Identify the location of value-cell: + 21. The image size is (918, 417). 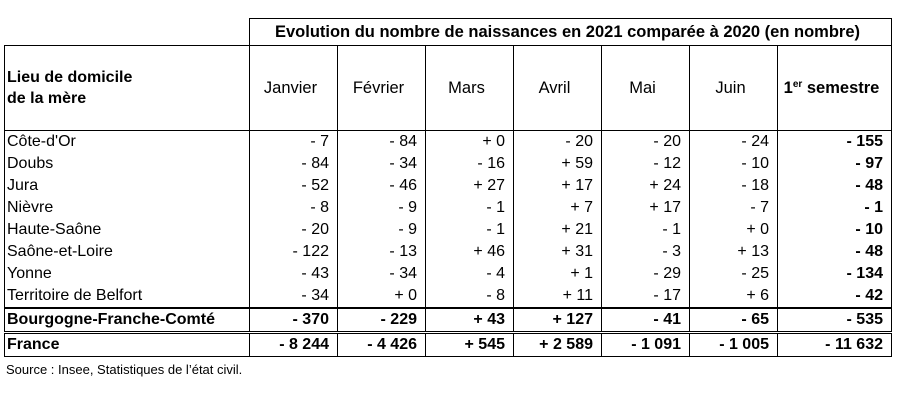
(557, 230).